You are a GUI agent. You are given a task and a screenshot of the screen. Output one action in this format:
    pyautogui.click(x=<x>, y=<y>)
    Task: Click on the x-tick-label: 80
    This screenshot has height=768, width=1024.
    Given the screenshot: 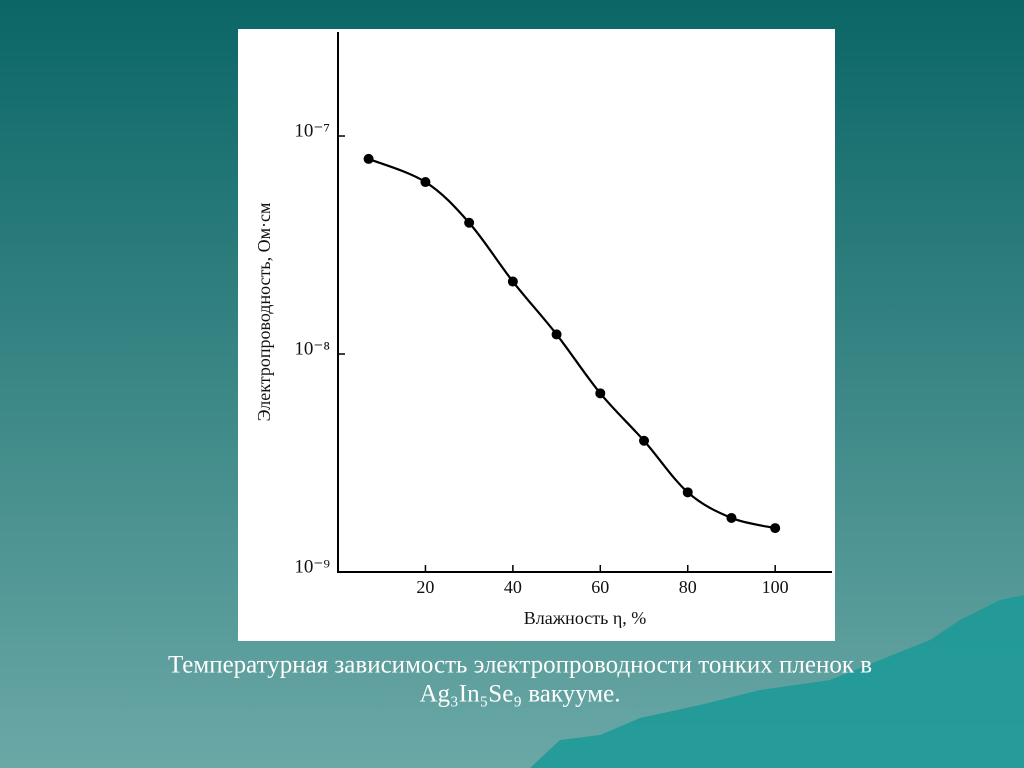 What is the action you would take?
    pyautogui.click(x=688, y=587)
    